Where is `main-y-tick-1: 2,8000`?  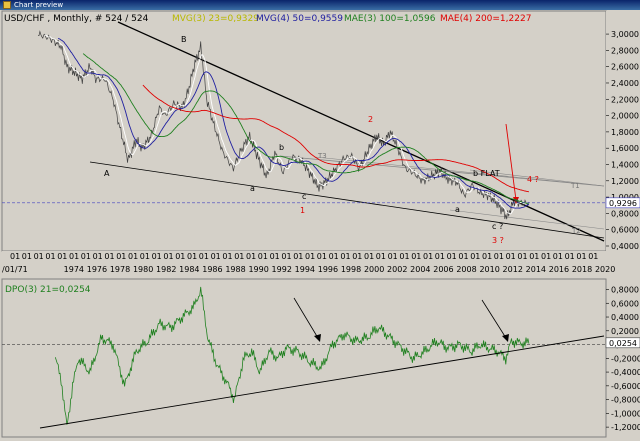
main-y-tick-1: 2,8000 is located at coordinates (625, 50).